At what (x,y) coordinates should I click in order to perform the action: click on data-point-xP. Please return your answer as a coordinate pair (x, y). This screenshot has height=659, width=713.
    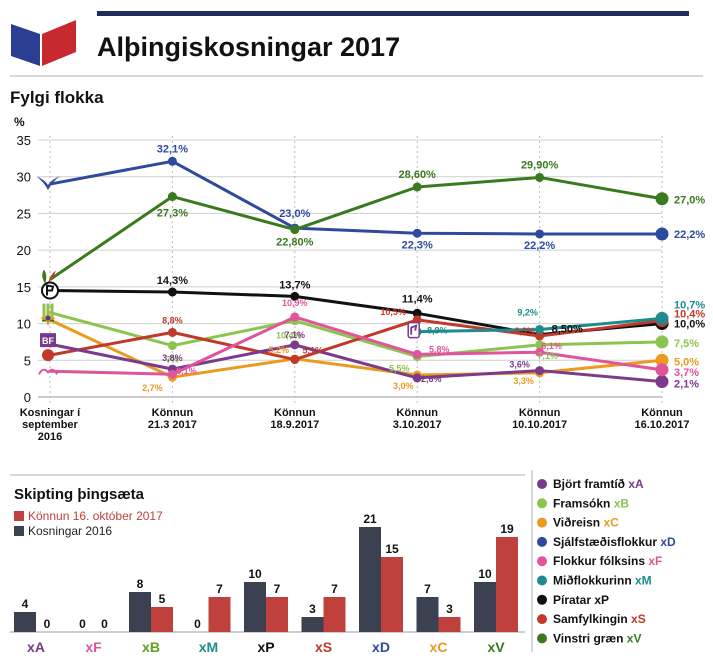
    Looking at the image, I should click on (417, 313).